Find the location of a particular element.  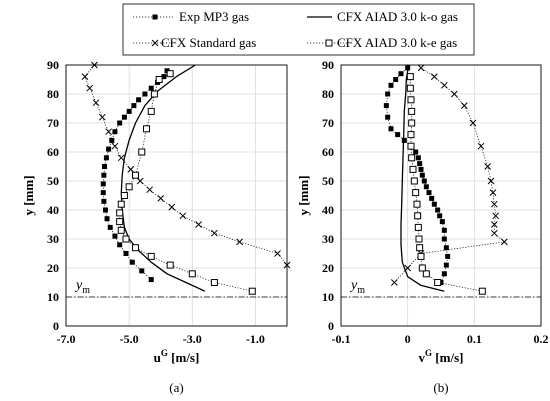

legend-label-std: CFX Standard gas is located at coordinates (208, 42).